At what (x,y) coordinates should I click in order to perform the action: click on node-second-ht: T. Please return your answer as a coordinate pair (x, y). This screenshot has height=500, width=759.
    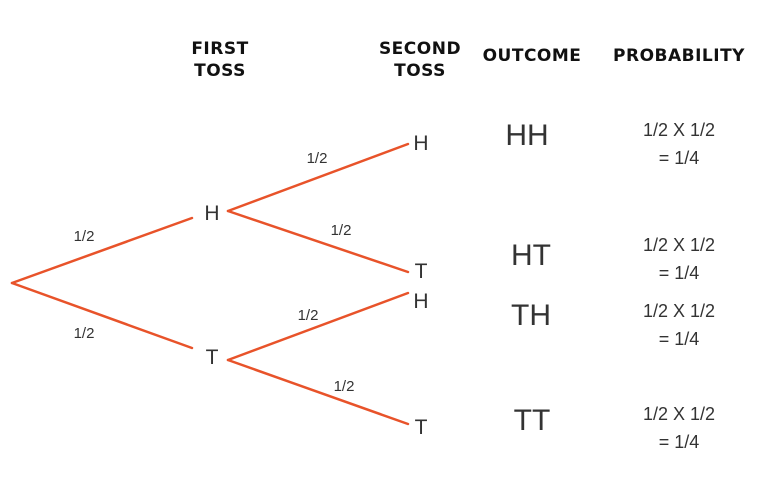
    Looking at the image, I should click on (421, 271).